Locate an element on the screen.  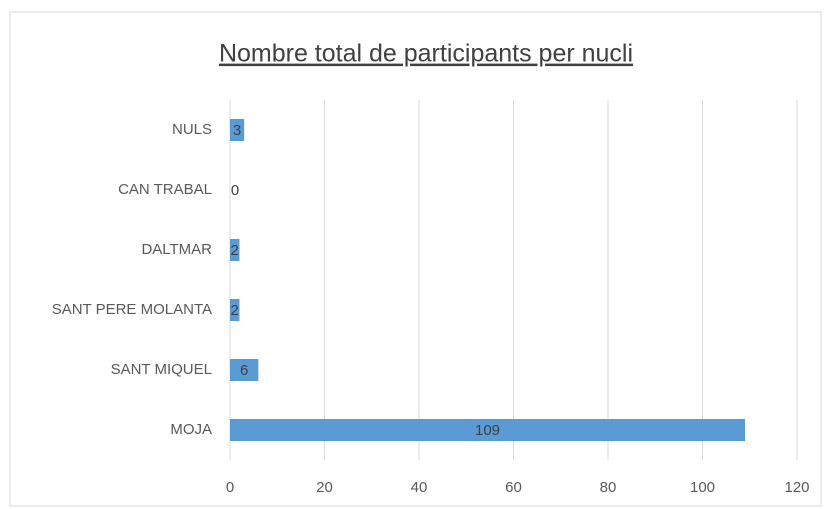
x-tick-label: 0 is located at coordinates (230, 487).